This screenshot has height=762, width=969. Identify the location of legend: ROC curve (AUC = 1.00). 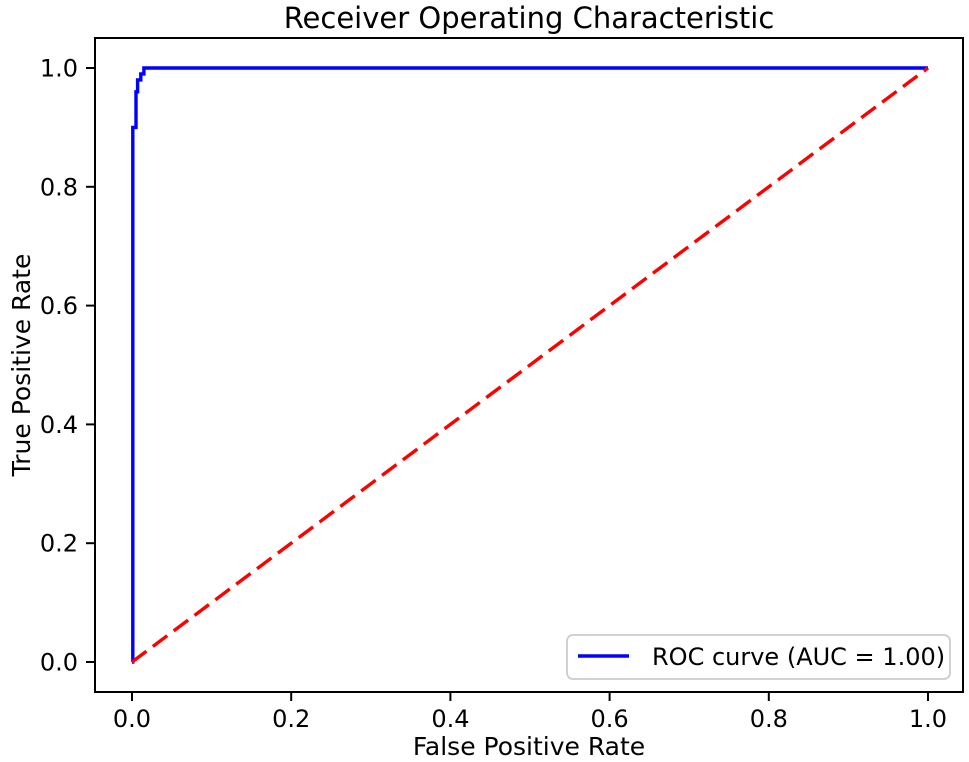
(758, 657).